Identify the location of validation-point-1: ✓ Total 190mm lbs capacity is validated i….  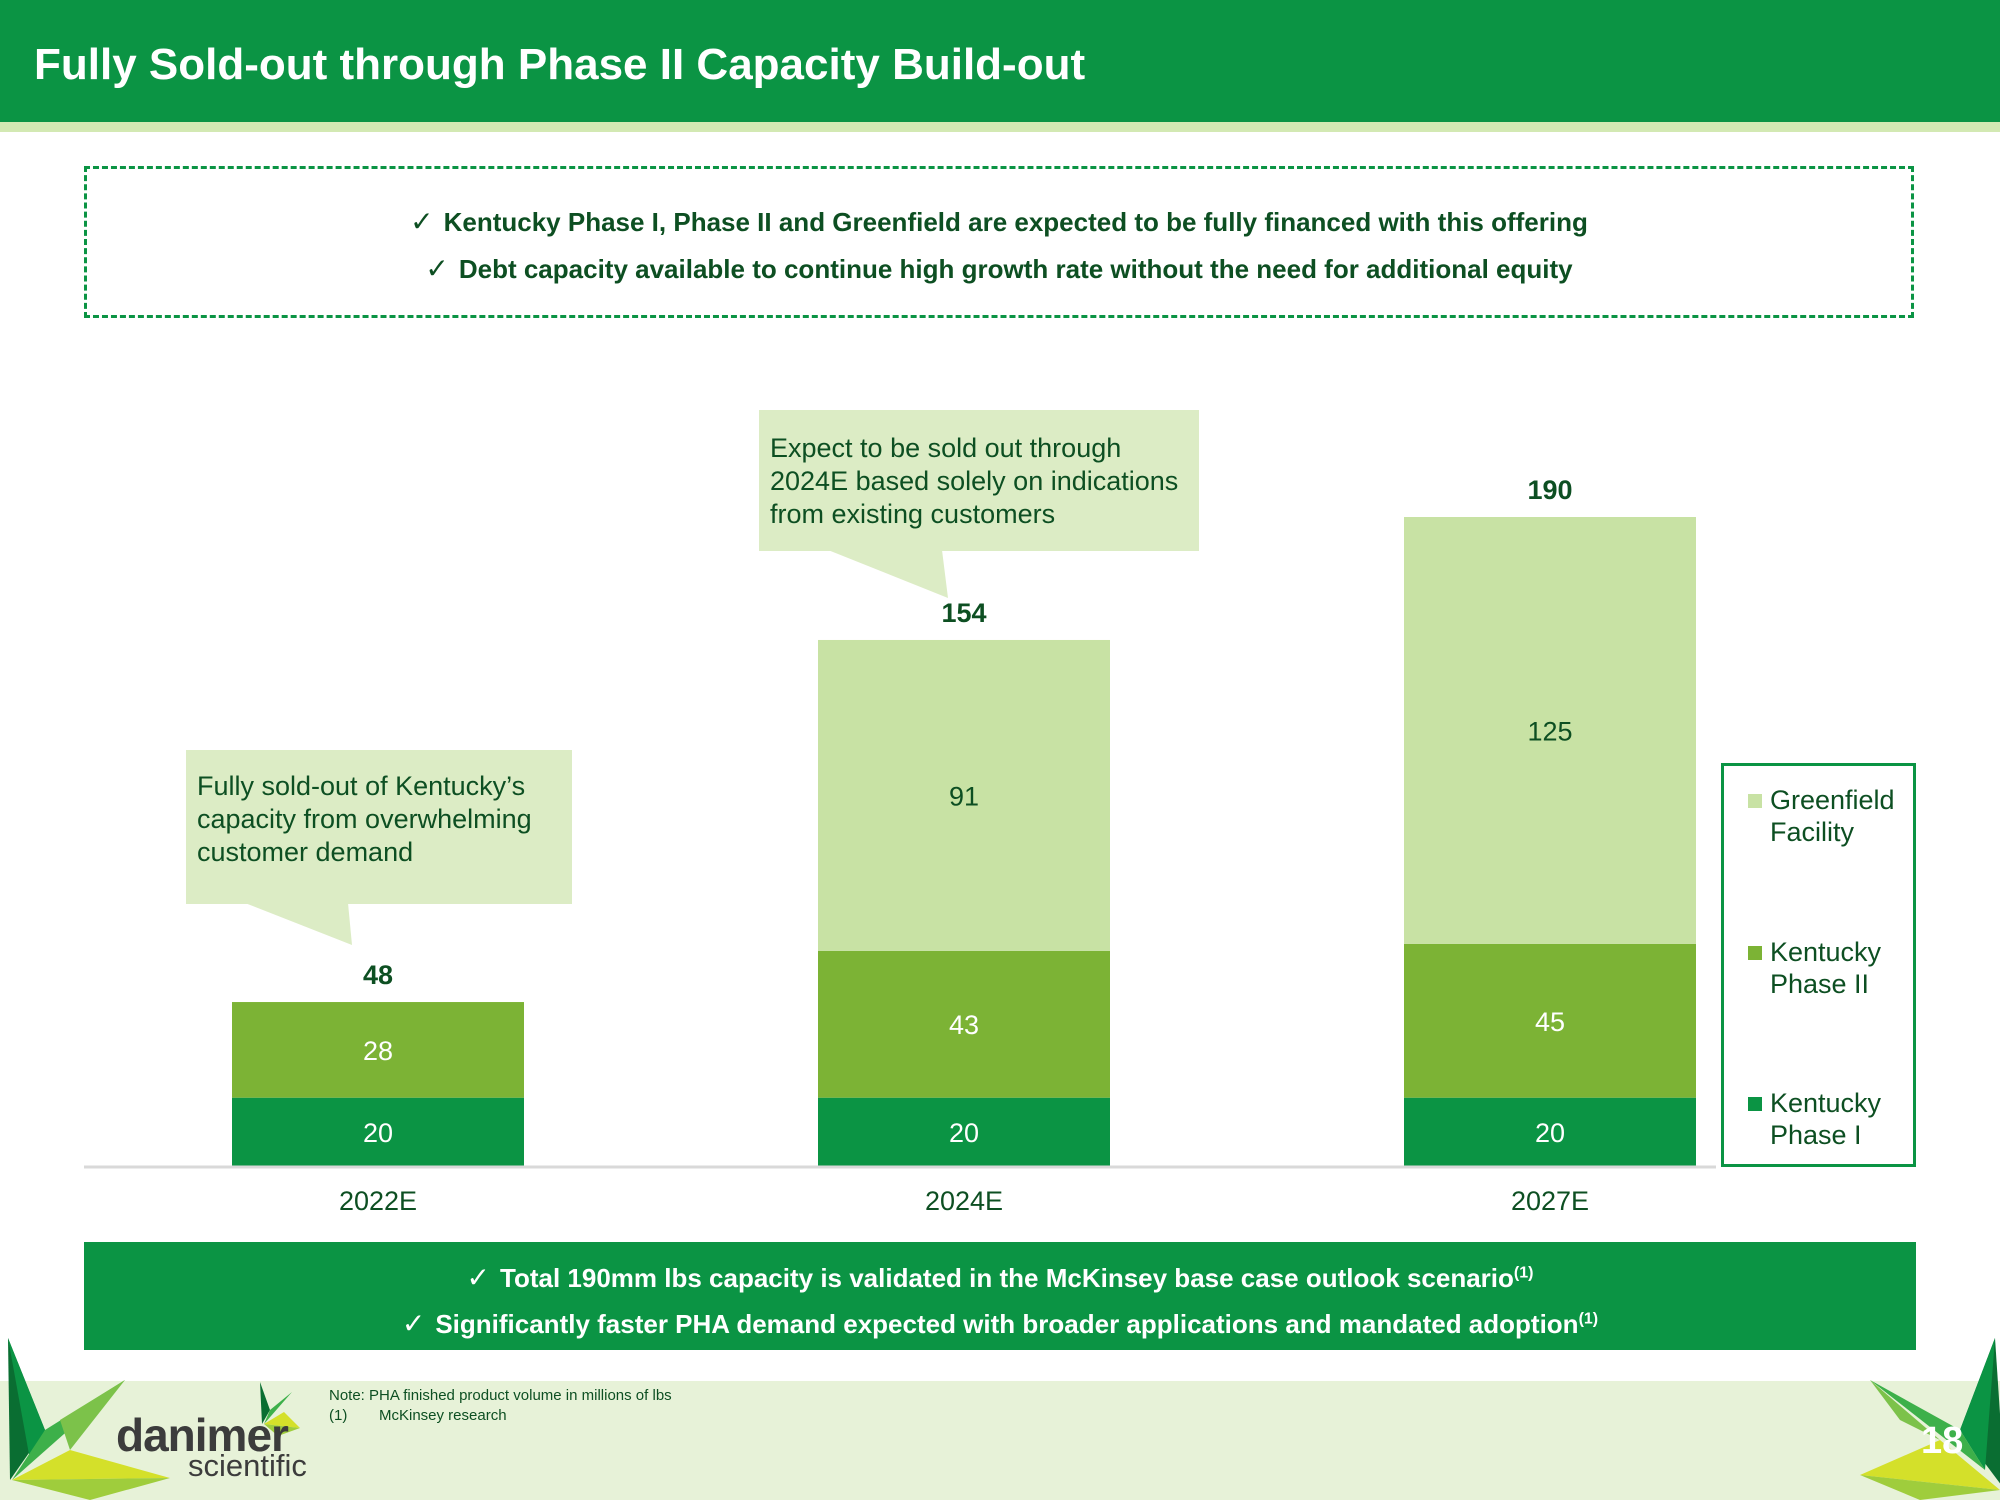
(1000, 1277).